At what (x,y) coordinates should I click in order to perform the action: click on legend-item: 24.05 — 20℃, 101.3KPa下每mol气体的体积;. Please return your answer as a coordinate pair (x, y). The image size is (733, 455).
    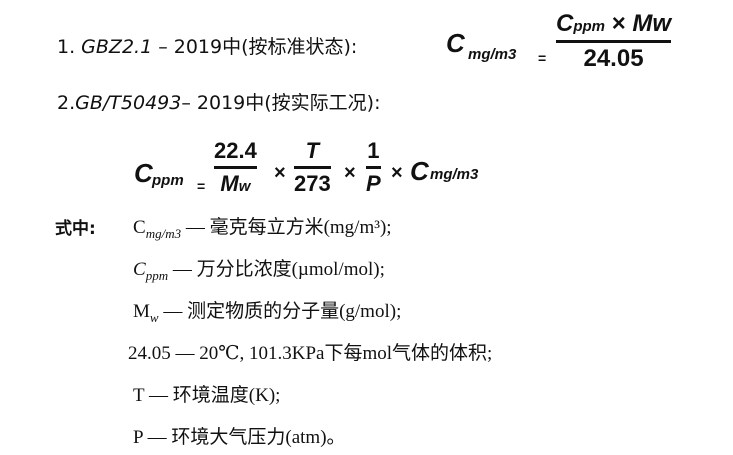
    Looking at the image, I should click on (310, 351).